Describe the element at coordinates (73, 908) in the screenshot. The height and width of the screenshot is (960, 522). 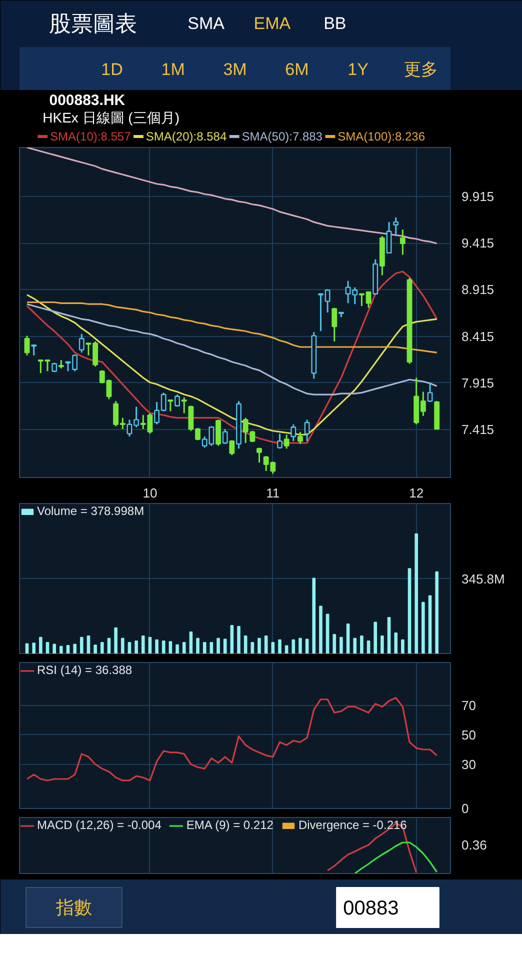
I see `text: 指數` at that location.